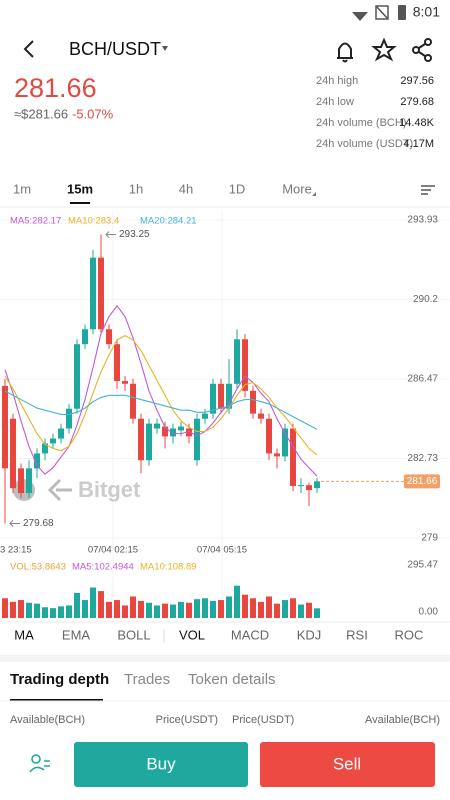 This screenshot has height=800, width=450. I want to click on settings-icon, so click(428, 190).